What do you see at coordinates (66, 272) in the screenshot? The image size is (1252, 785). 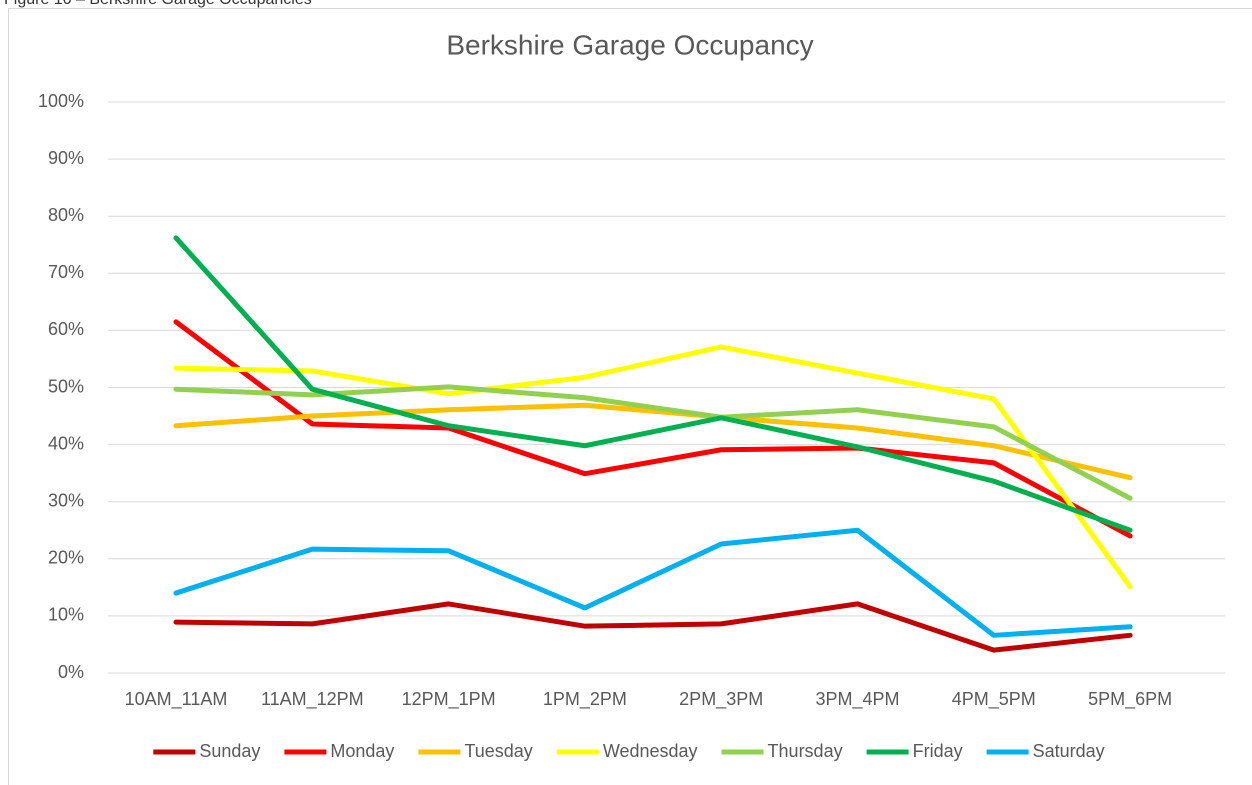 I see `y-tick-label: 70%` at bounding box center [66, 272].